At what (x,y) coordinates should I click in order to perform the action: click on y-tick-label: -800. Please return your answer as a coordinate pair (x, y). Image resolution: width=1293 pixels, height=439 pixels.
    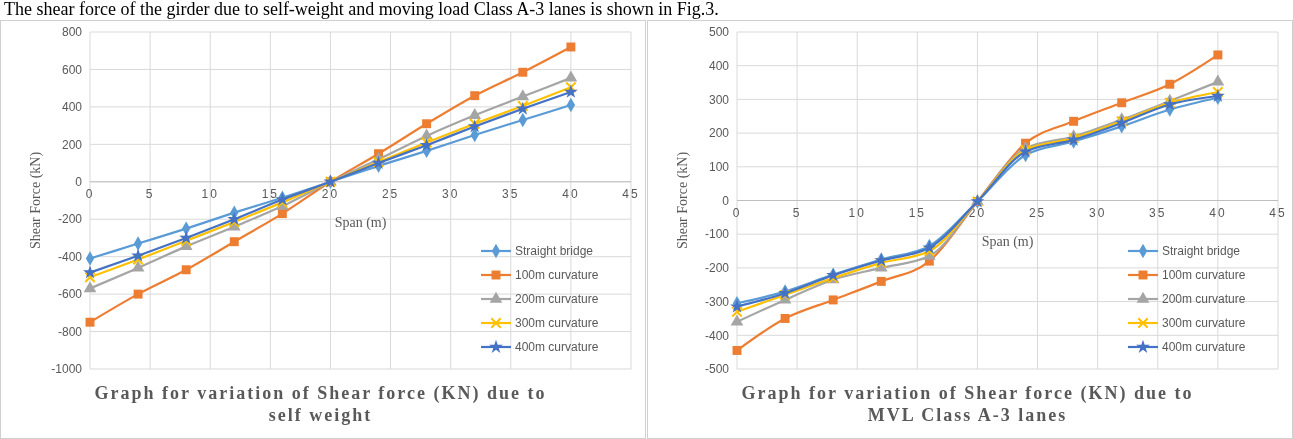
    Looking at the image, I should click on (70, 331).